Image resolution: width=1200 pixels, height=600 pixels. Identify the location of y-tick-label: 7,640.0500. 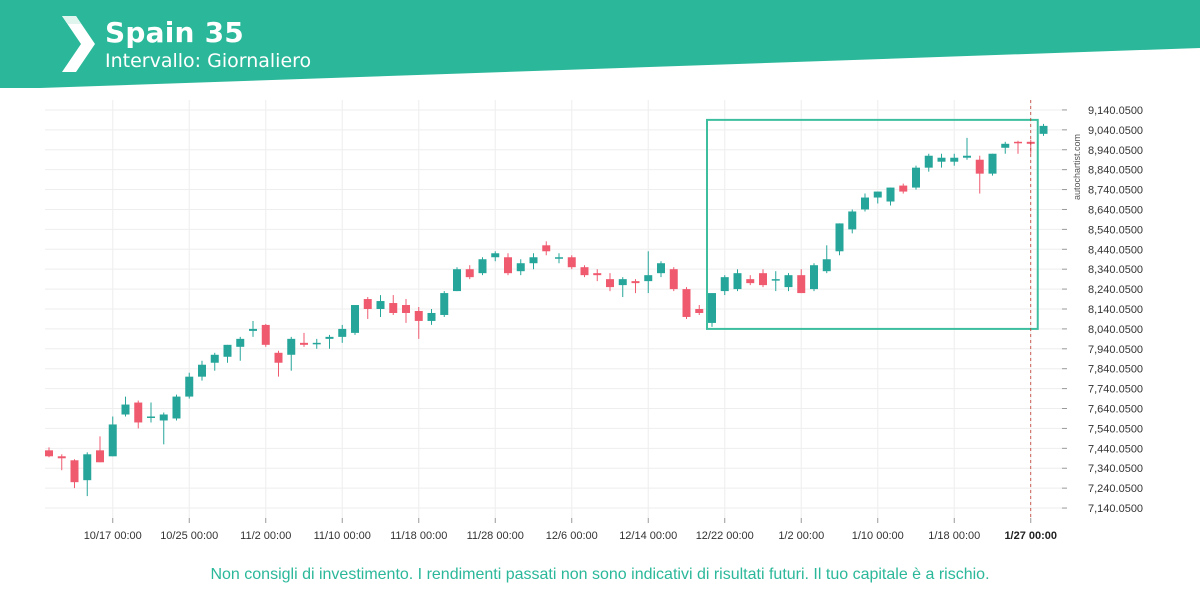
(1115, 410).